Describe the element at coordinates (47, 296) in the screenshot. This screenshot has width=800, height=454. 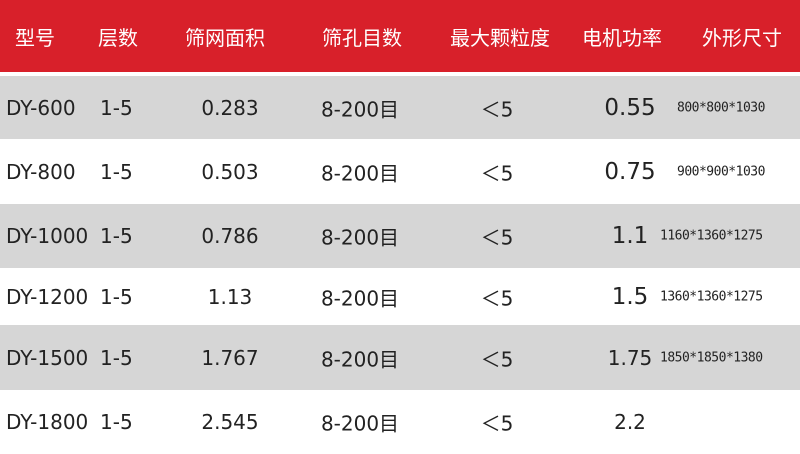
I see `cell-model: DY-1200` at that location.